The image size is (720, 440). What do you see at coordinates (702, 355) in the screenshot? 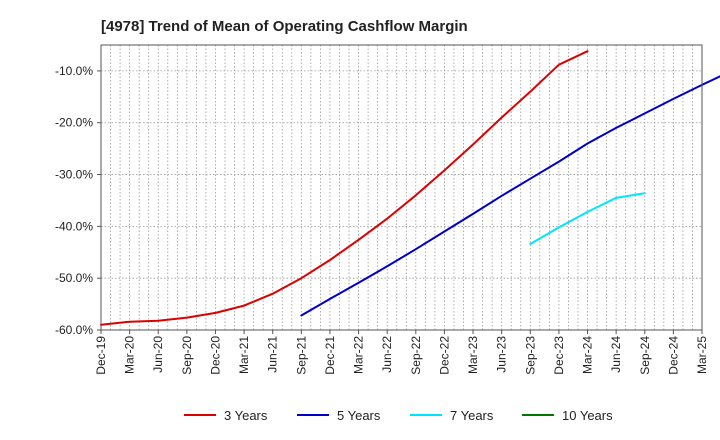
I see `x-tick-label: Mar-25` at bounding box center [702, 355].